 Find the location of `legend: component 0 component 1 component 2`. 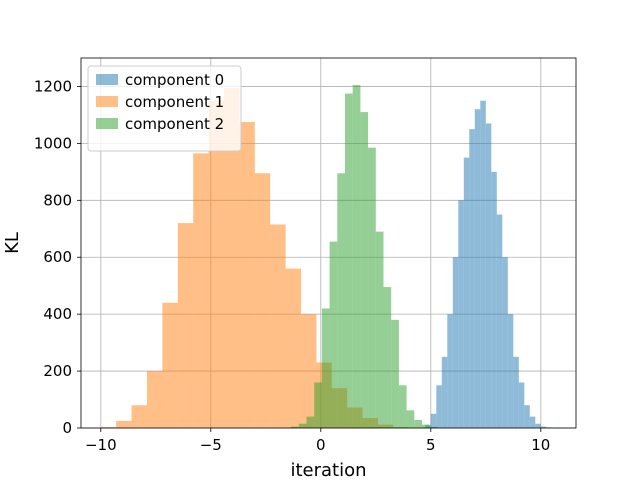

legend: component 0 component 1 component 2 is located at coordinates (164, 108).